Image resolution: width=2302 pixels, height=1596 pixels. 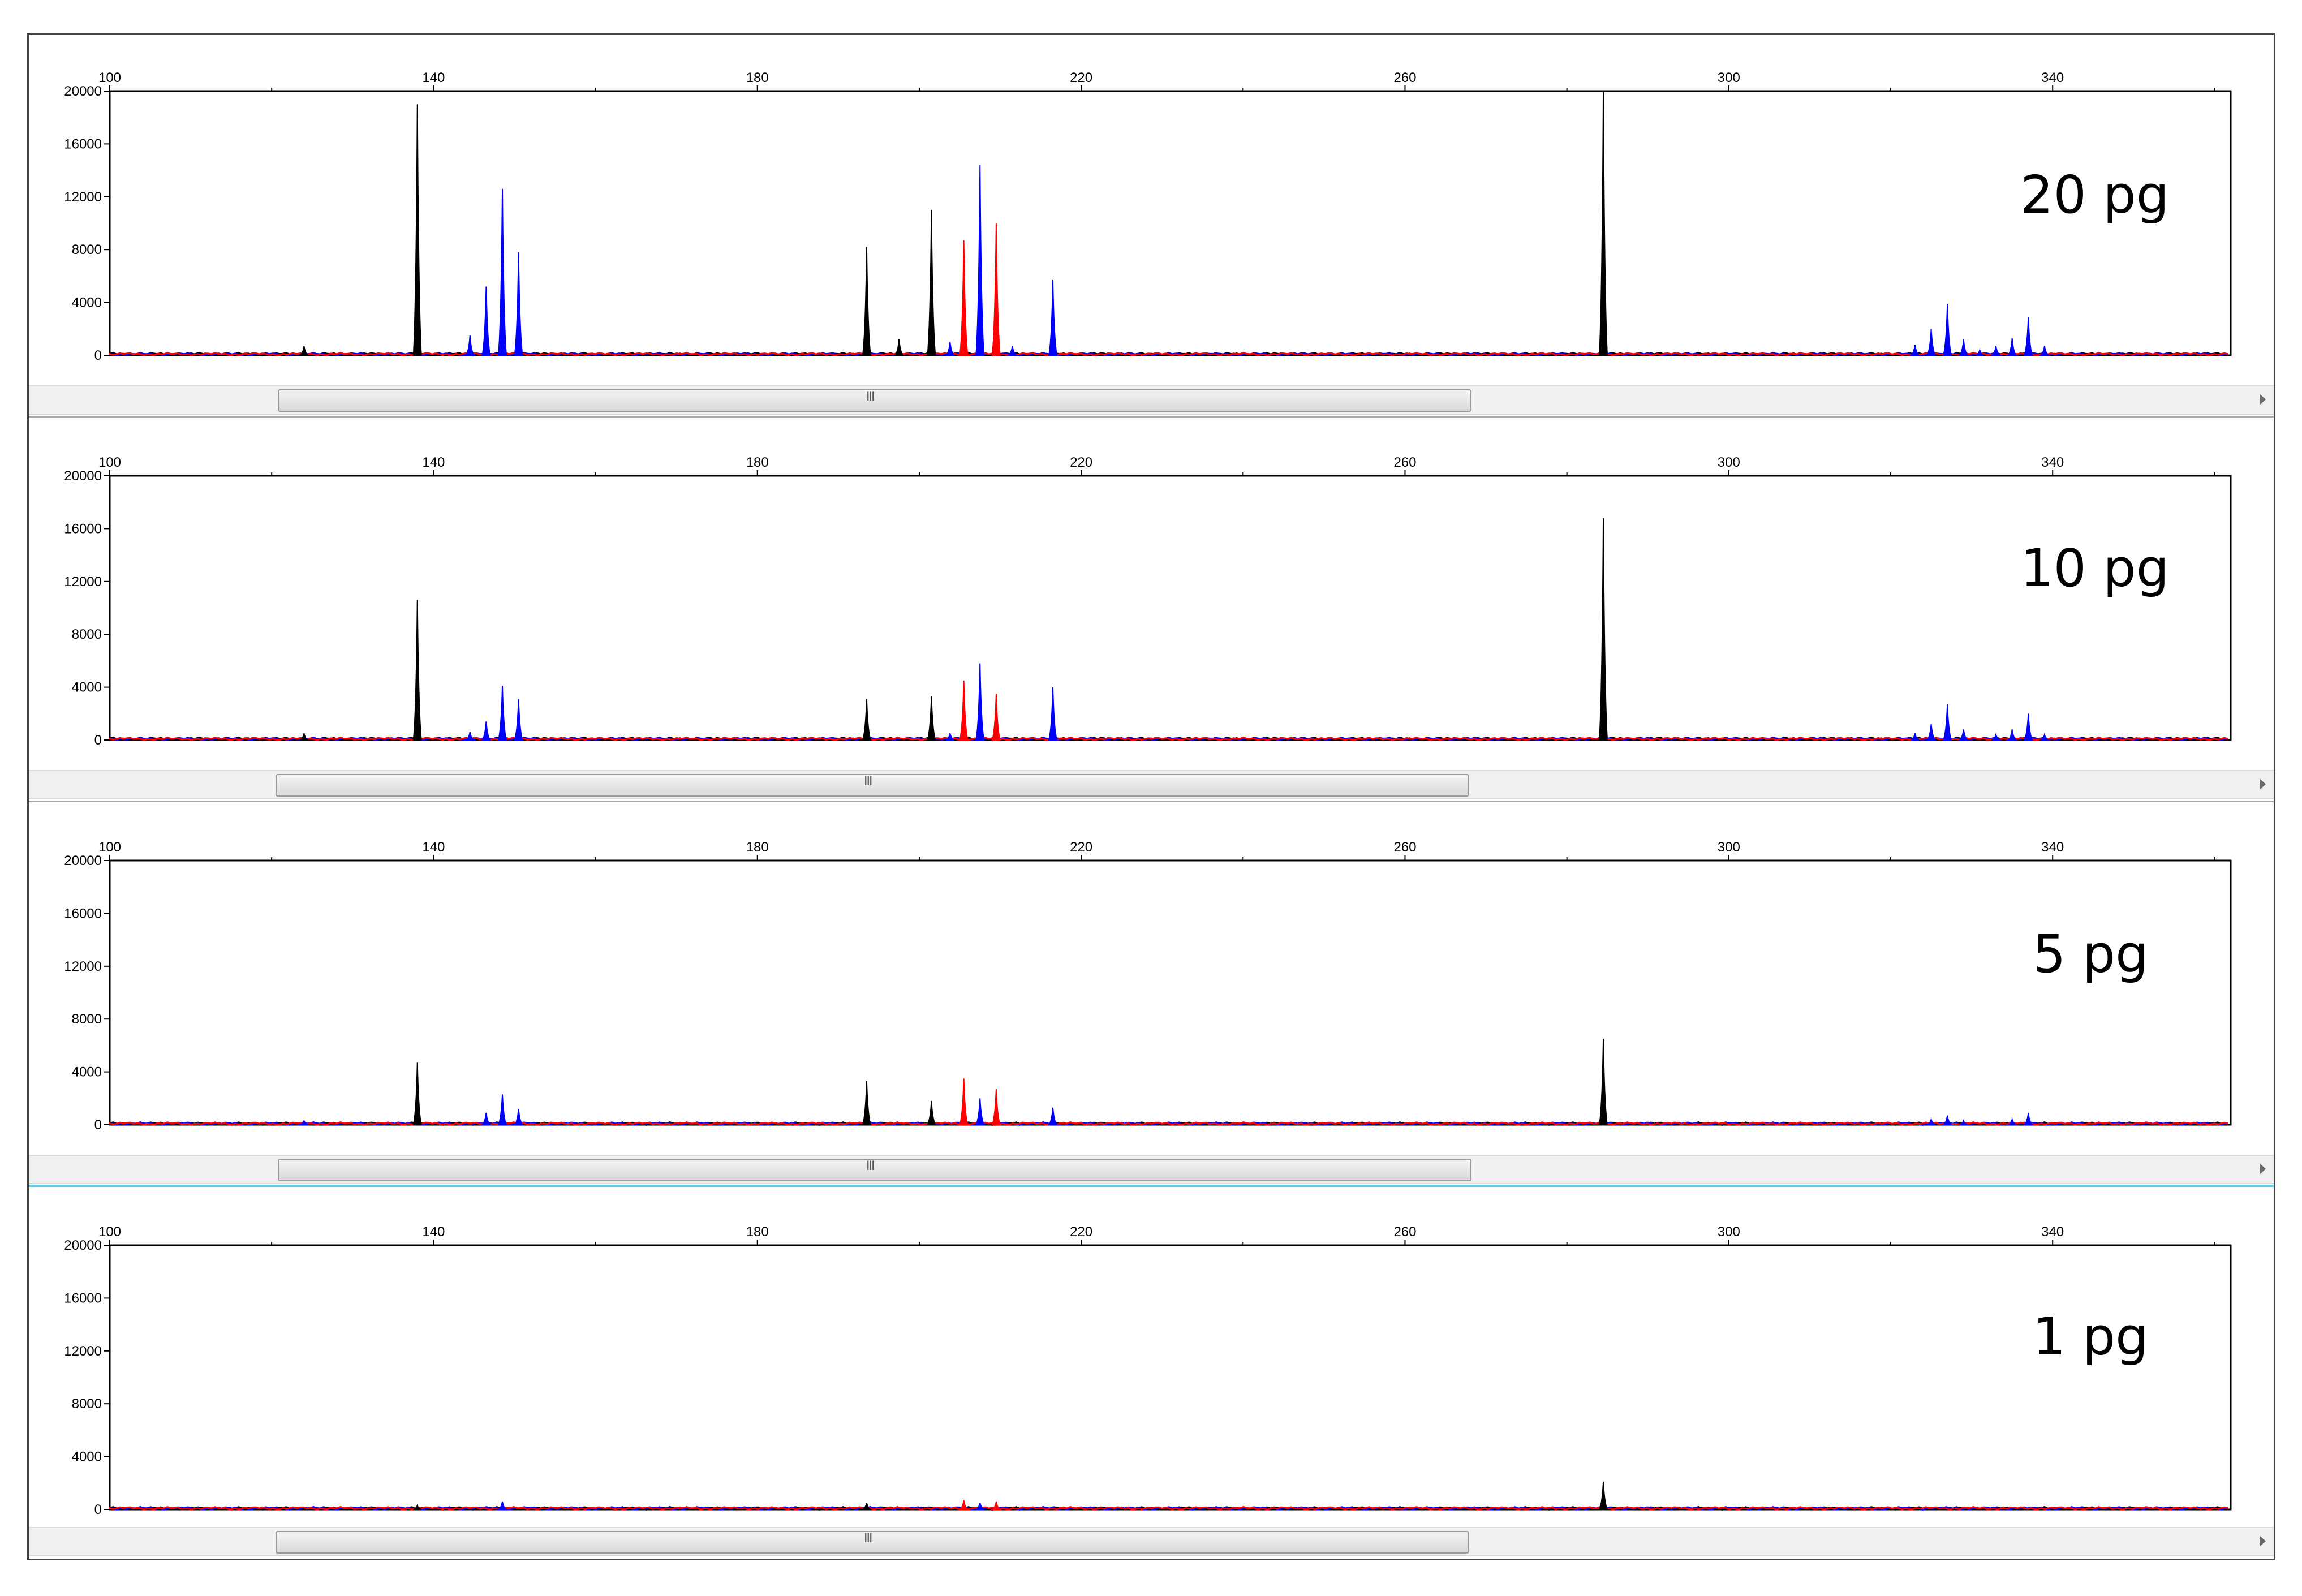 I want to click on panel-divider-selected, so click(x=1151, y=1186).